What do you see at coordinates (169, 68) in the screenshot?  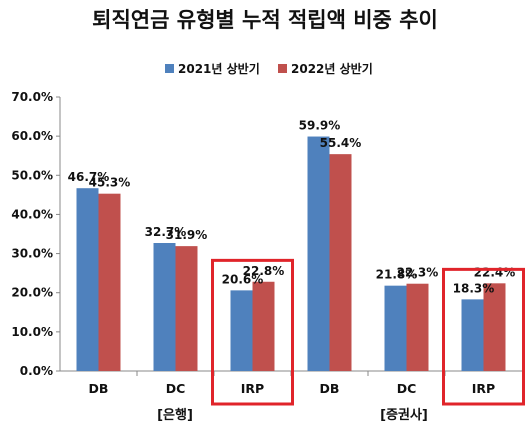 I see `legend-swatch-2021` at bounding box center [169, 68].